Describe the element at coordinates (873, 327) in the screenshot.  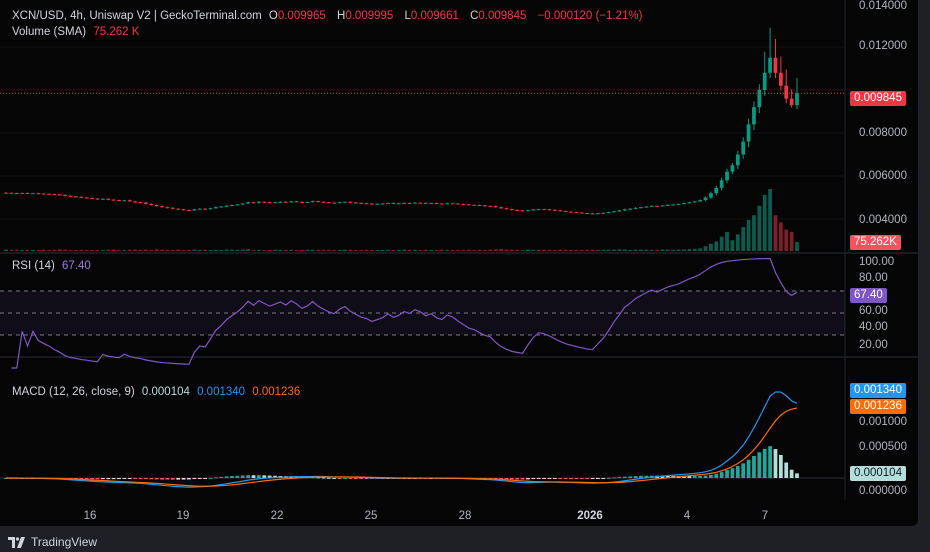
I see `rsi-tick: 40.00` at that location.